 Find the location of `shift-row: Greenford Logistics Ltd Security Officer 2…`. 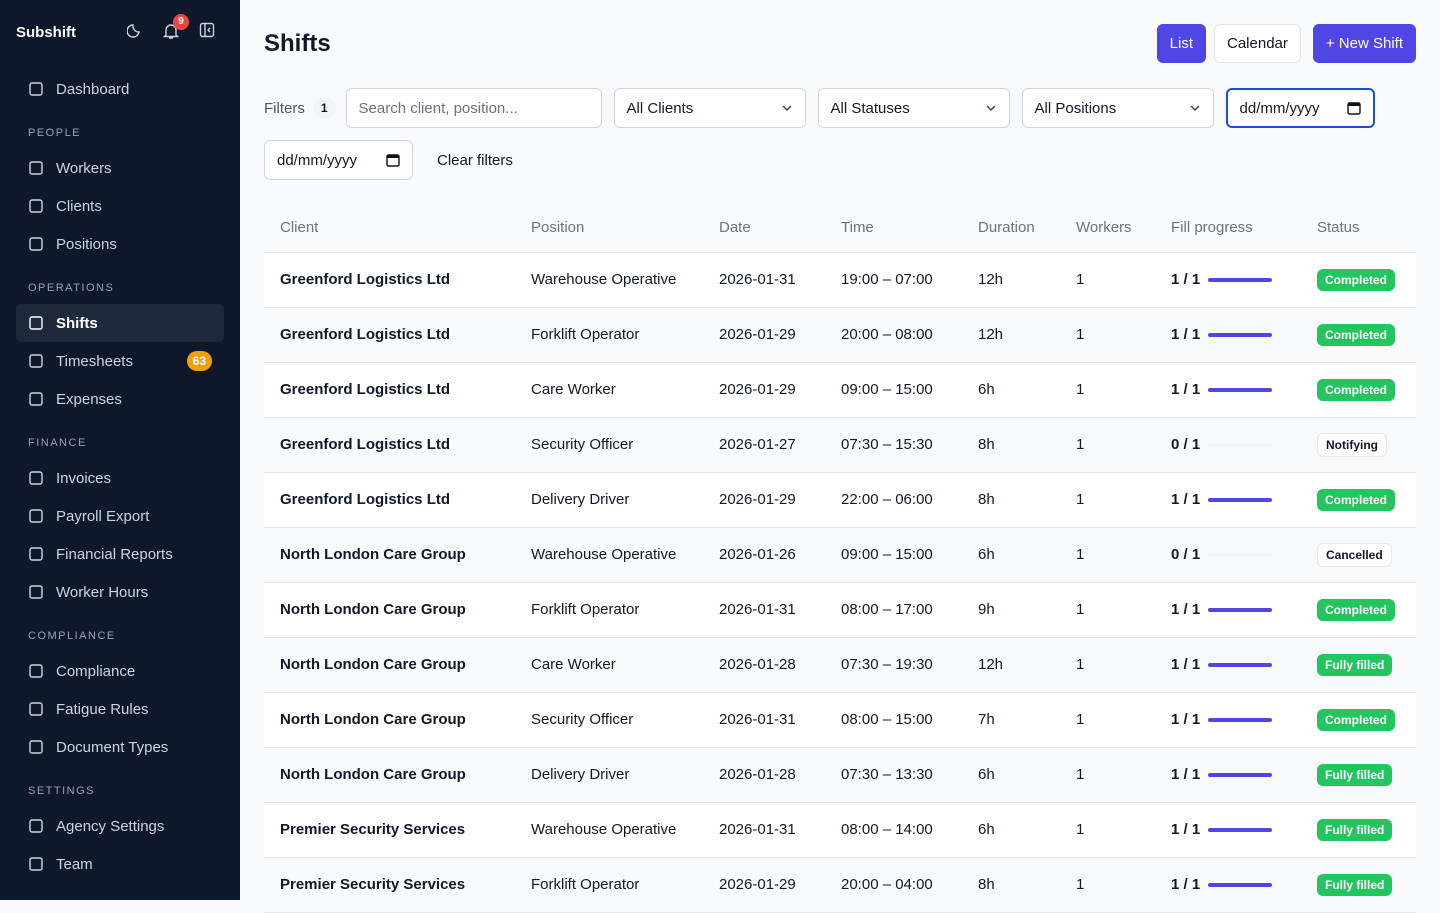

shift-row: Greenford Logistics Ltd Security Officer 2… is located at coordinates (840, 445).